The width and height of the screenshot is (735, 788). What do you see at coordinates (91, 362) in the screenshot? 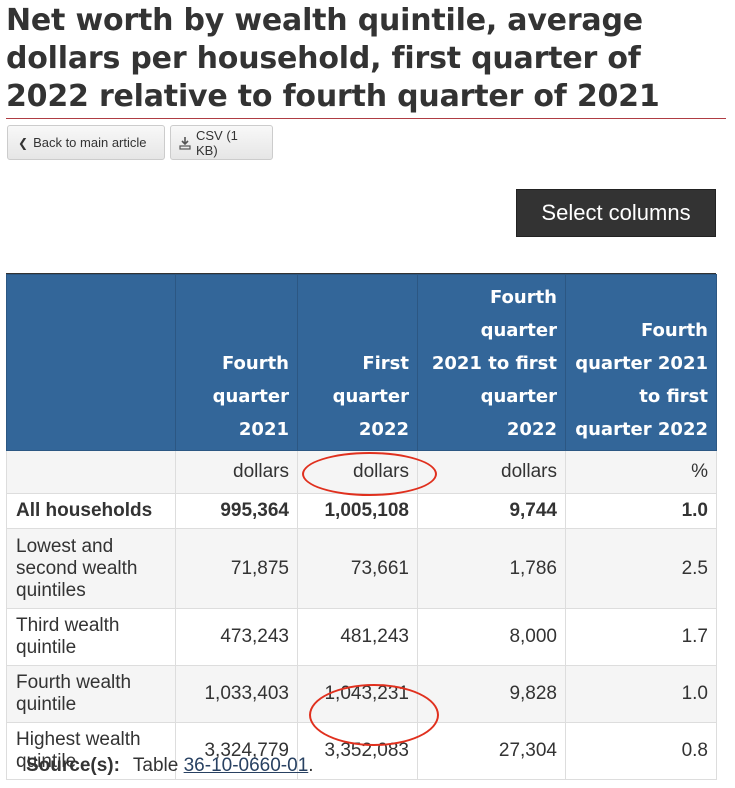
I see `header-corner` at bounding box center [91, 362].